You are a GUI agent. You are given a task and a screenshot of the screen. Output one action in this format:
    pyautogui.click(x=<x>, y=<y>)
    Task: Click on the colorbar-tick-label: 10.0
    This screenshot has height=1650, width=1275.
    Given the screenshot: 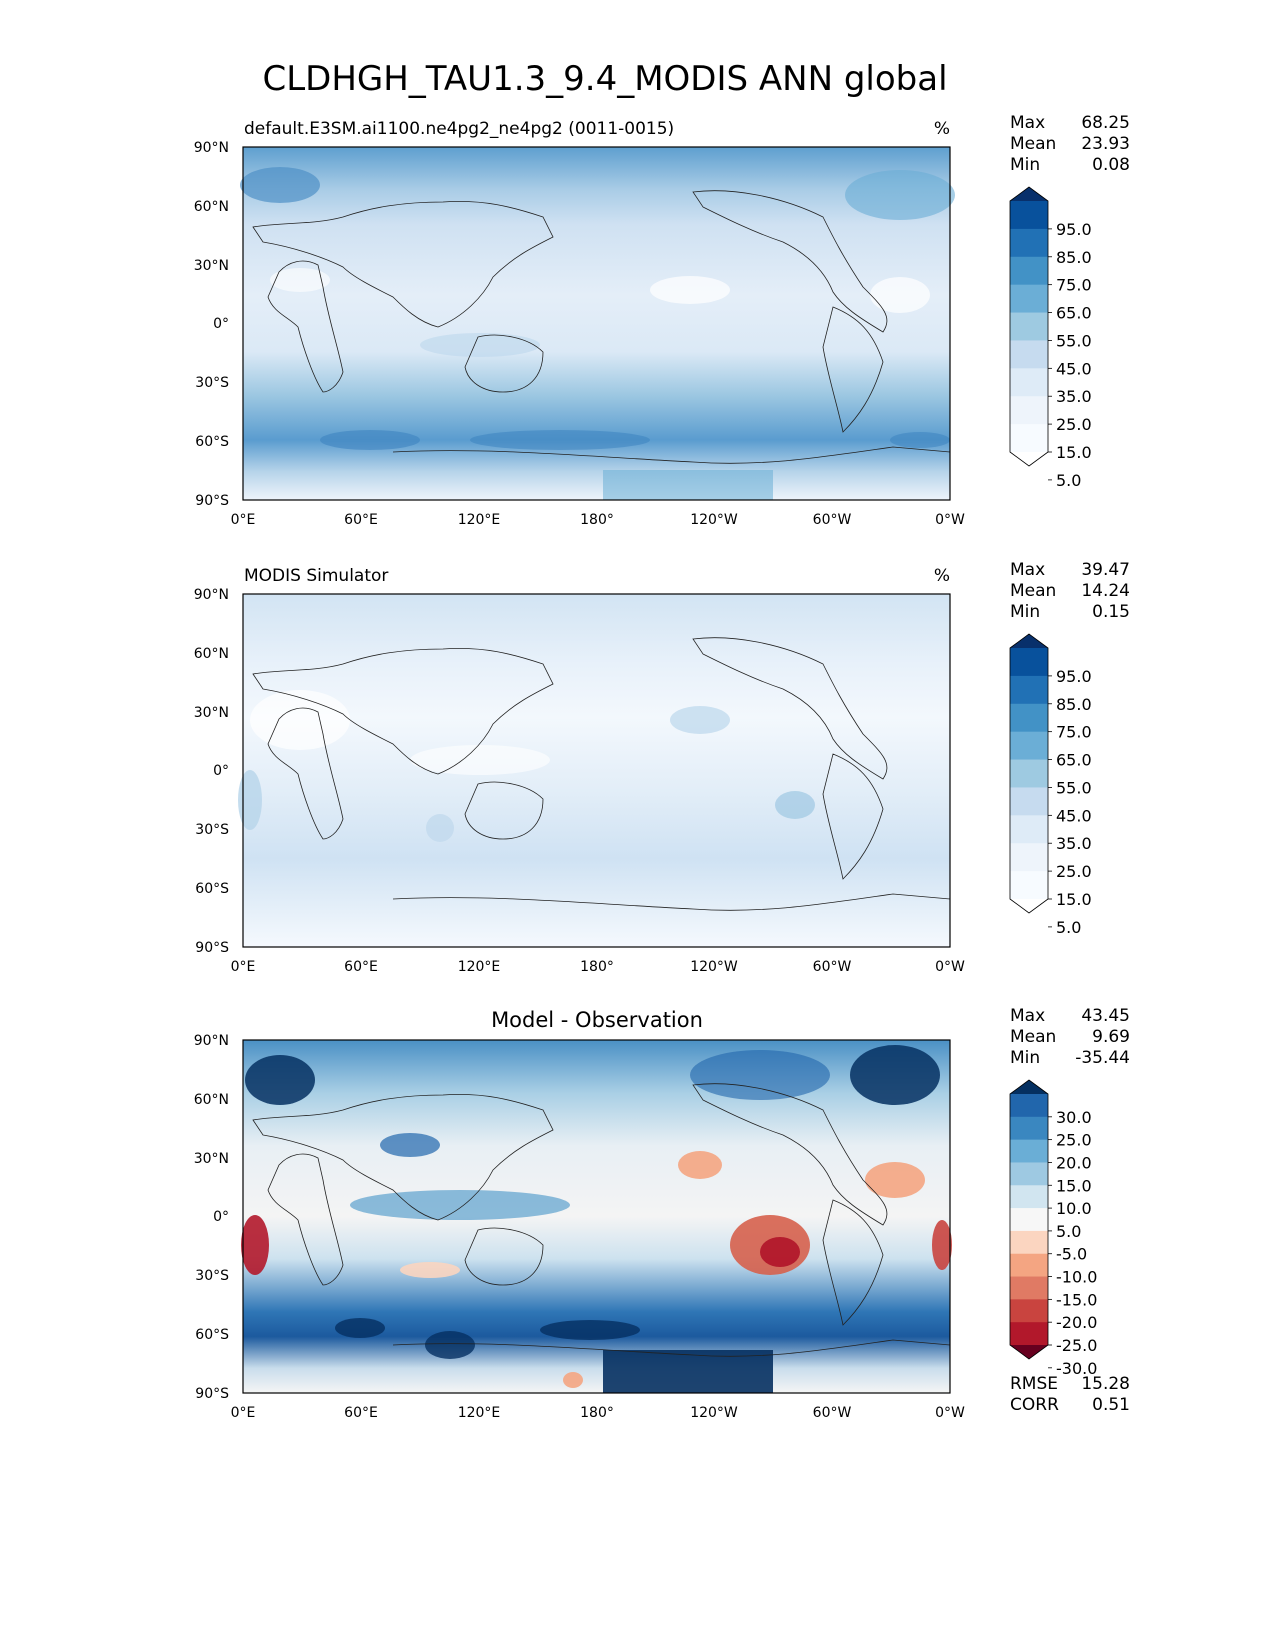 What is the action you would take?
    pyautogui.click(x=1074, y=1208)
    